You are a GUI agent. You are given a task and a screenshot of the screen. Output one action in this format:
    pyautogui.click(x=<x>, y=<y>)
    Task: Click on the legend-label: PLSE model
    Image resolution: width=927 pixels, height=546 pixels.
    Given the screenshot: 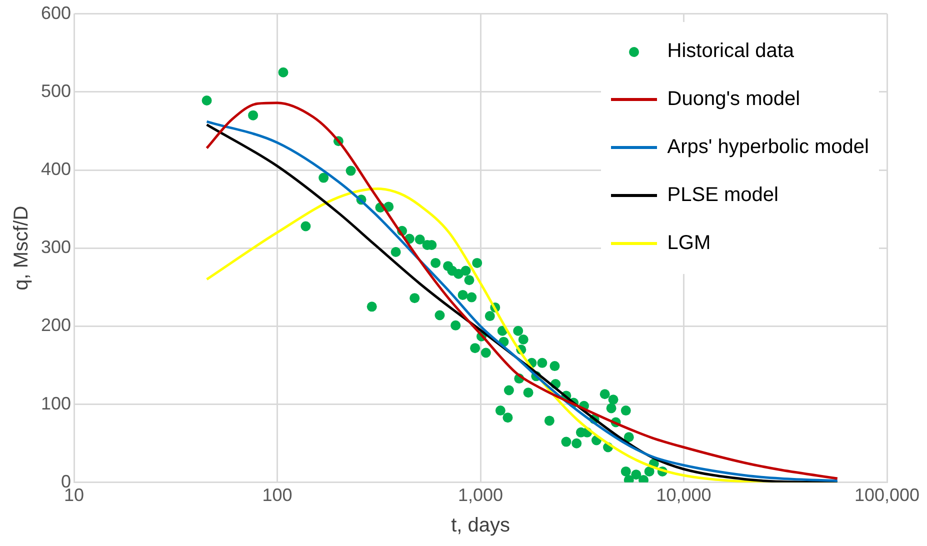 What is the action you would take?
    pyautogui.click(x=722, y=196)
    